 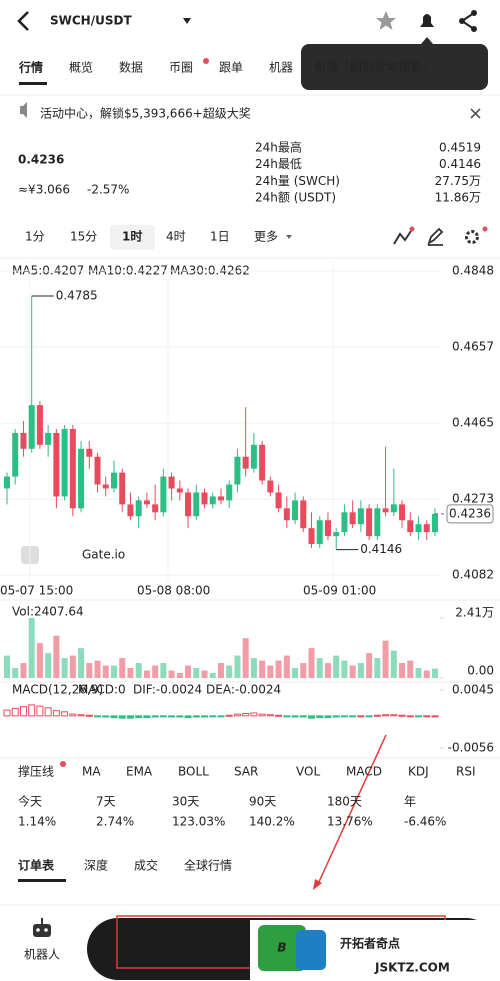 What do you see at coordinates (187, 21) in the screenshot?
I see `pair-dropdown` at bounding box center [187, 21].